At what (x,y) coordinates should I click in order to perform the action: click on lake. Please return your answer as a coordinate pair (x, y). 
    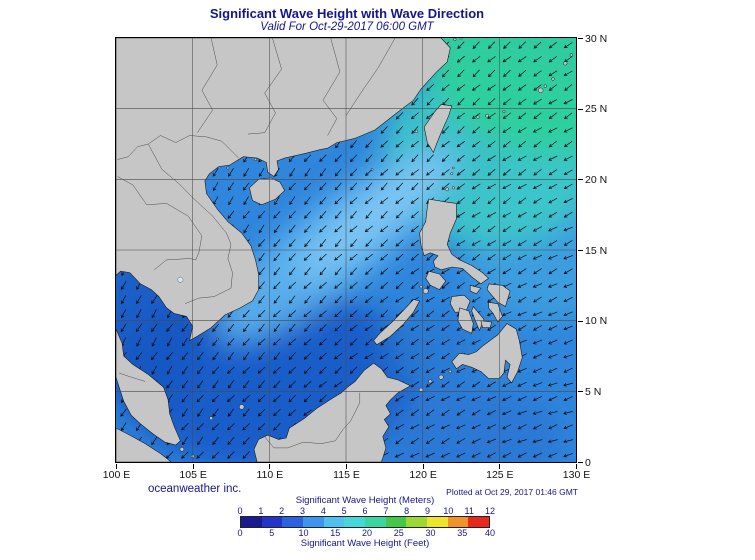
    Looking at the image, I should click on (180, 279).